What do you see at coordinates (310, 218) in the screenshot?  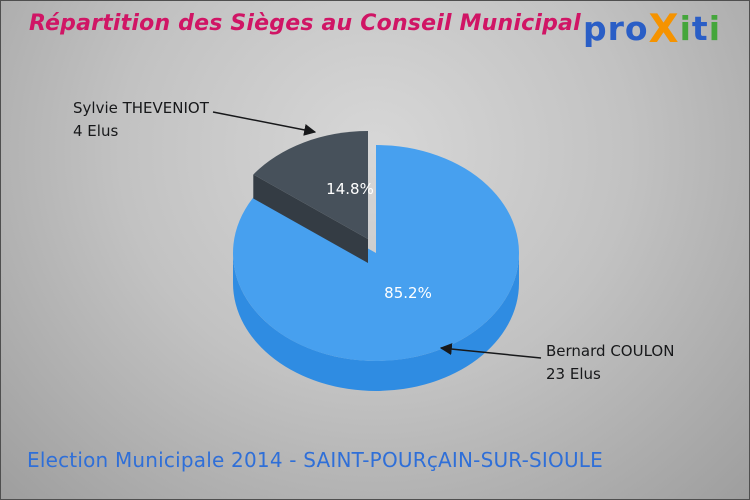 I see `pie-slice-minor-side` at bounding box center [310, 218].